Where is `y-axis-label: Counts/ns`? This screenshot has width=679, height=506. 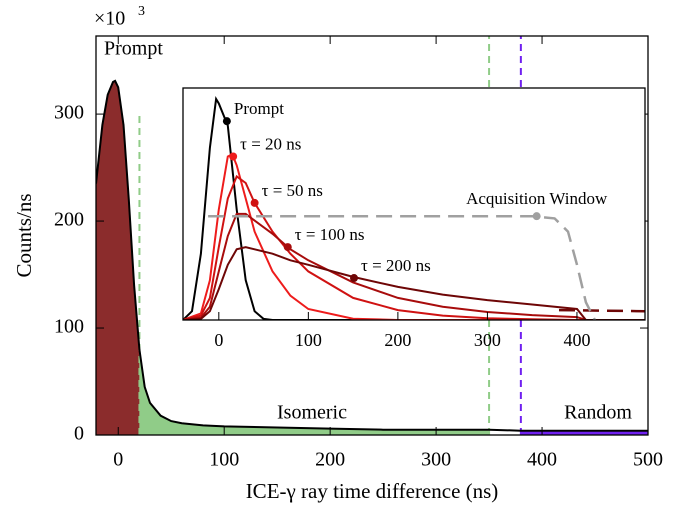
y-axis-label: Counts/ns is located at coordinates (24, 235).